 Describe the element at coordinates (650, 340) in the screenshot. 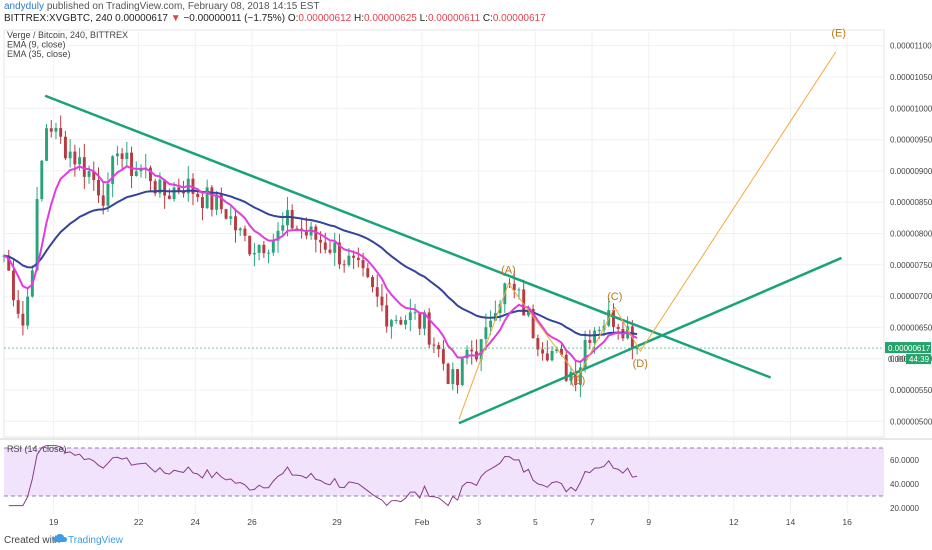

I see `trendline-lower` at that location.